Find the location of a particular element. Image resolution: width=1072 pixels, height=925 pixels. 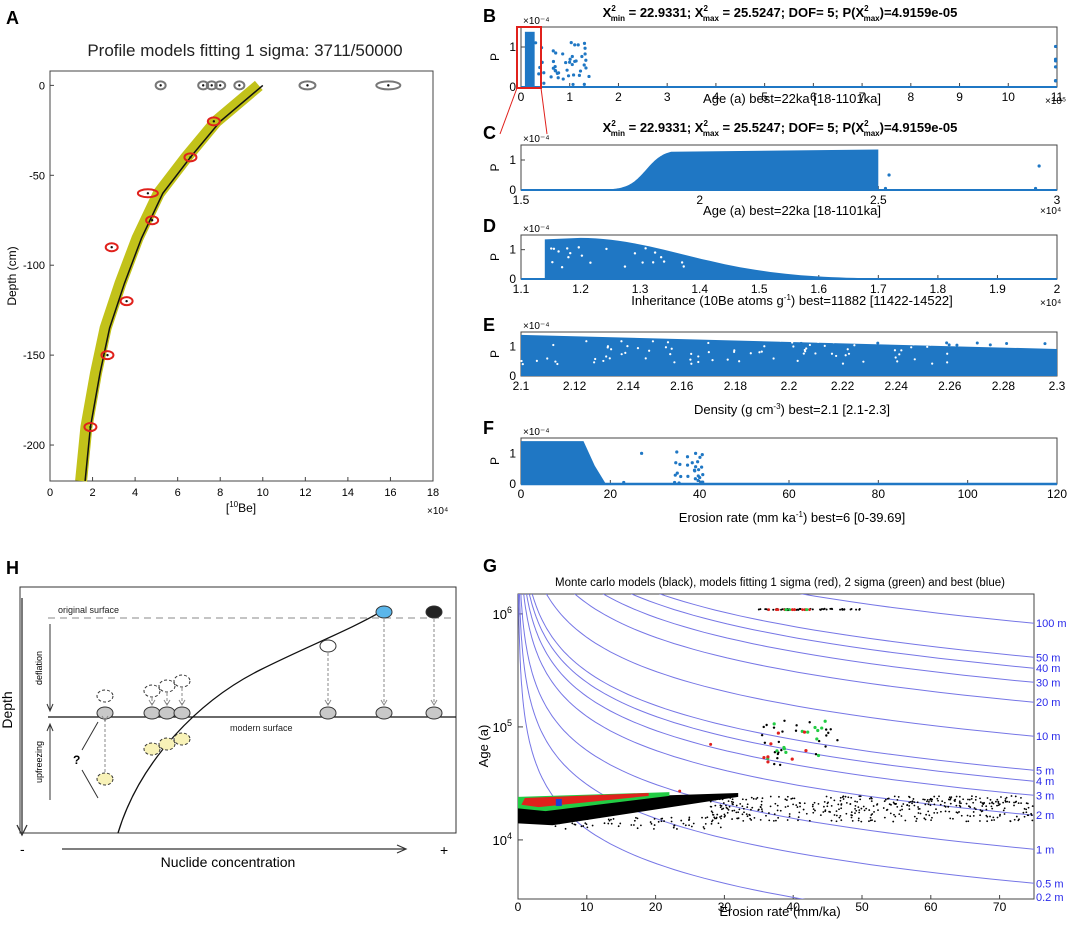

y-tick-label: 0 is located at coordinates (512, 484).